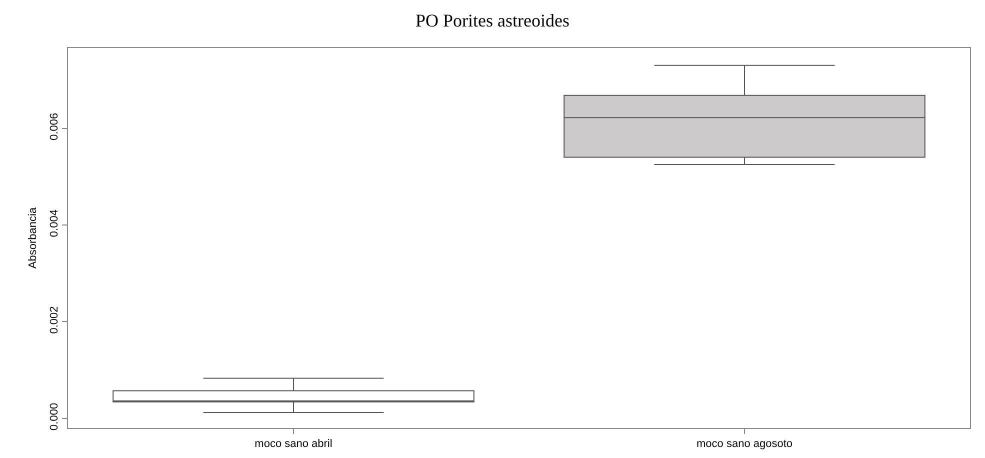  What do you see at coordinates (54, 224) in the screenshot?
I see `y-tick-label: 0.004` at bounding box center [54, 224].